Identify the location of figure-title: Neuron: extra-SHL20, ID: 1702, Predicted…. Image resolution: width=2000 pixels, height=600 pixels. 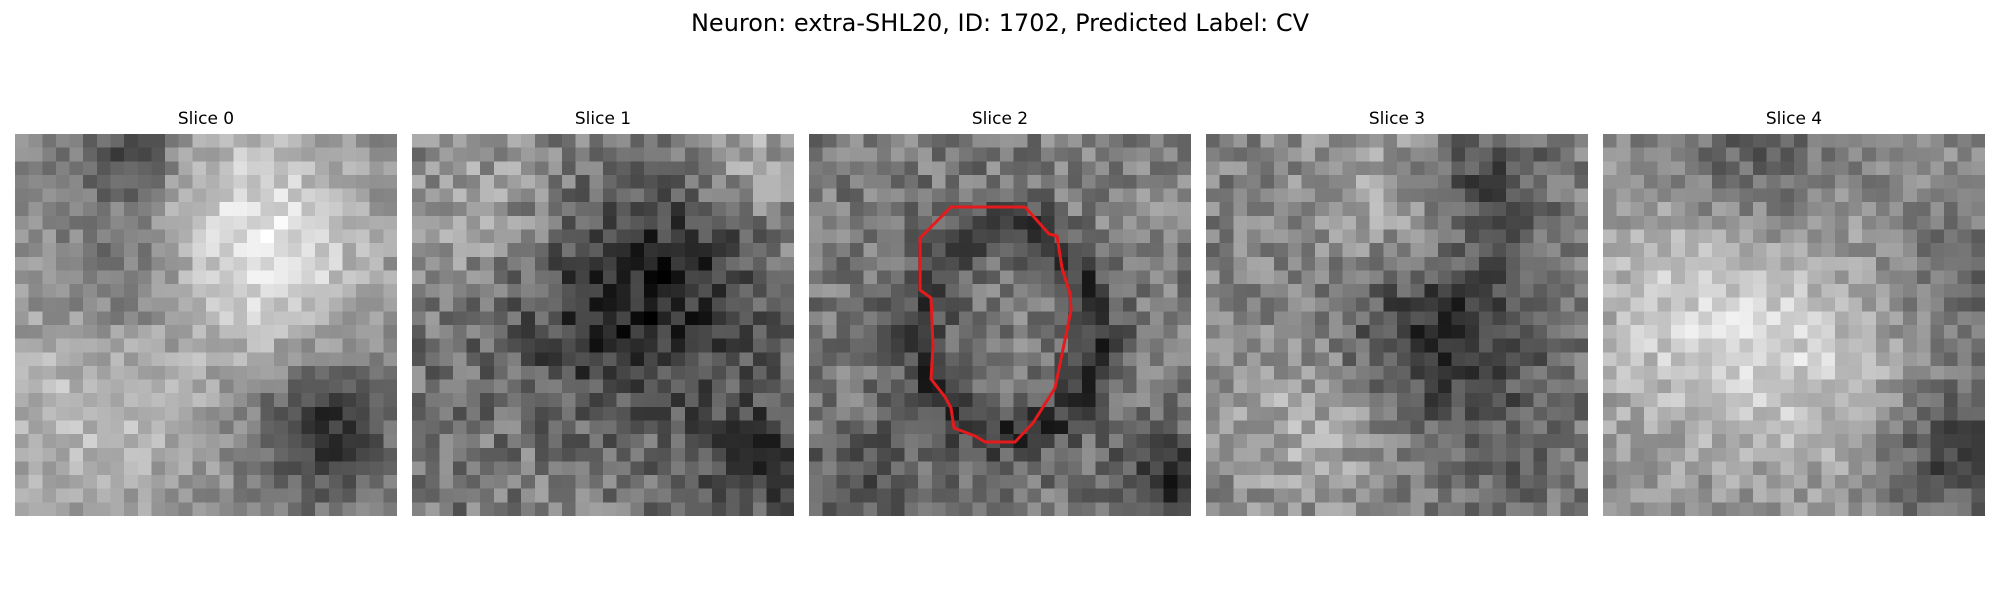
(1000, 23).